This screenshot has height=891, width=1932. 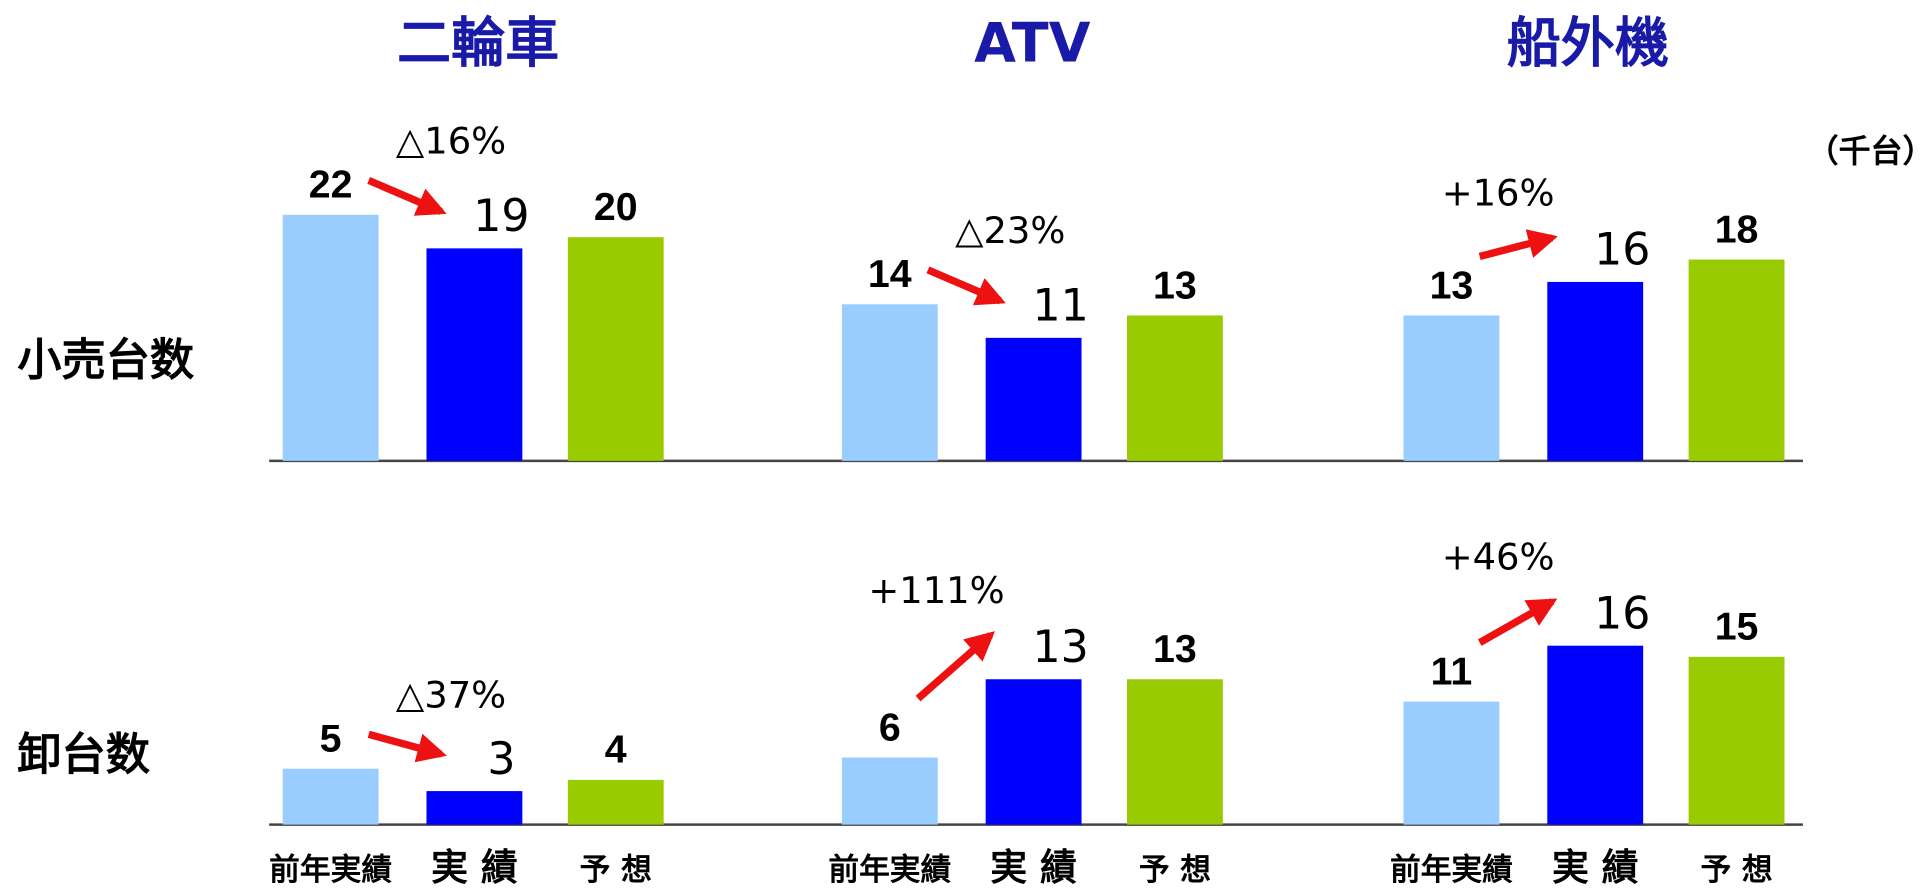 What do you see at coordinates (1032, 42) in the screenshot?
I see `group-title: ATV` at bounding box center [1032, 42].